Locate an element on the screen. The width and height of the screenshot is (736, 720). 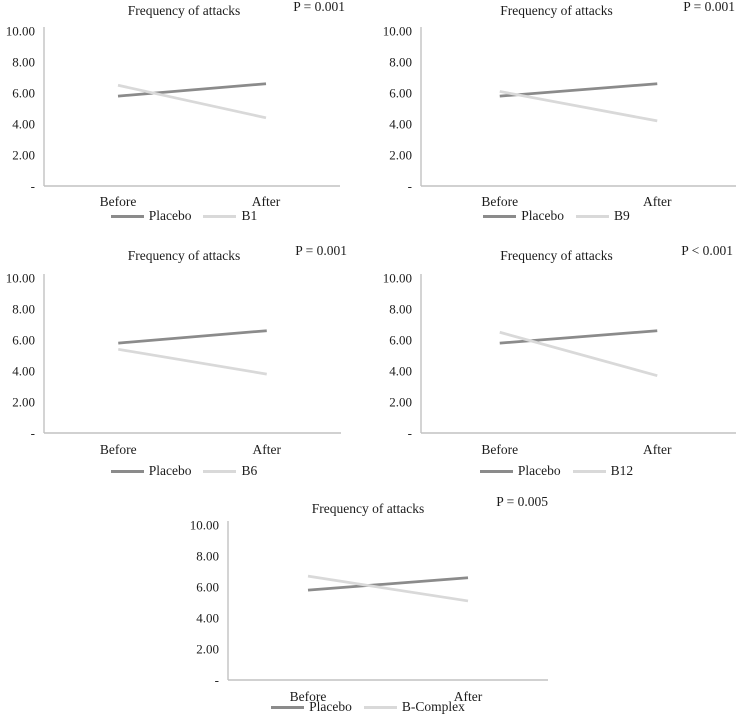
series-line-b12 is located at coordinates (578, 353).